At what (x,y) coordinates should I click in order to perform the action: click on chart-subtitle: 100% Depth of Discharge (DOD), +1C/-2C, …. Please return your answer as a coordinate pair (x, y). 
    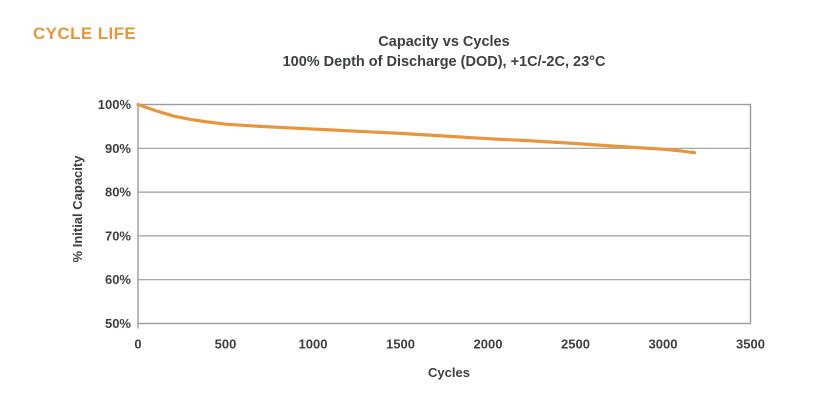
    Looking at the image, I should click on (444, 61).